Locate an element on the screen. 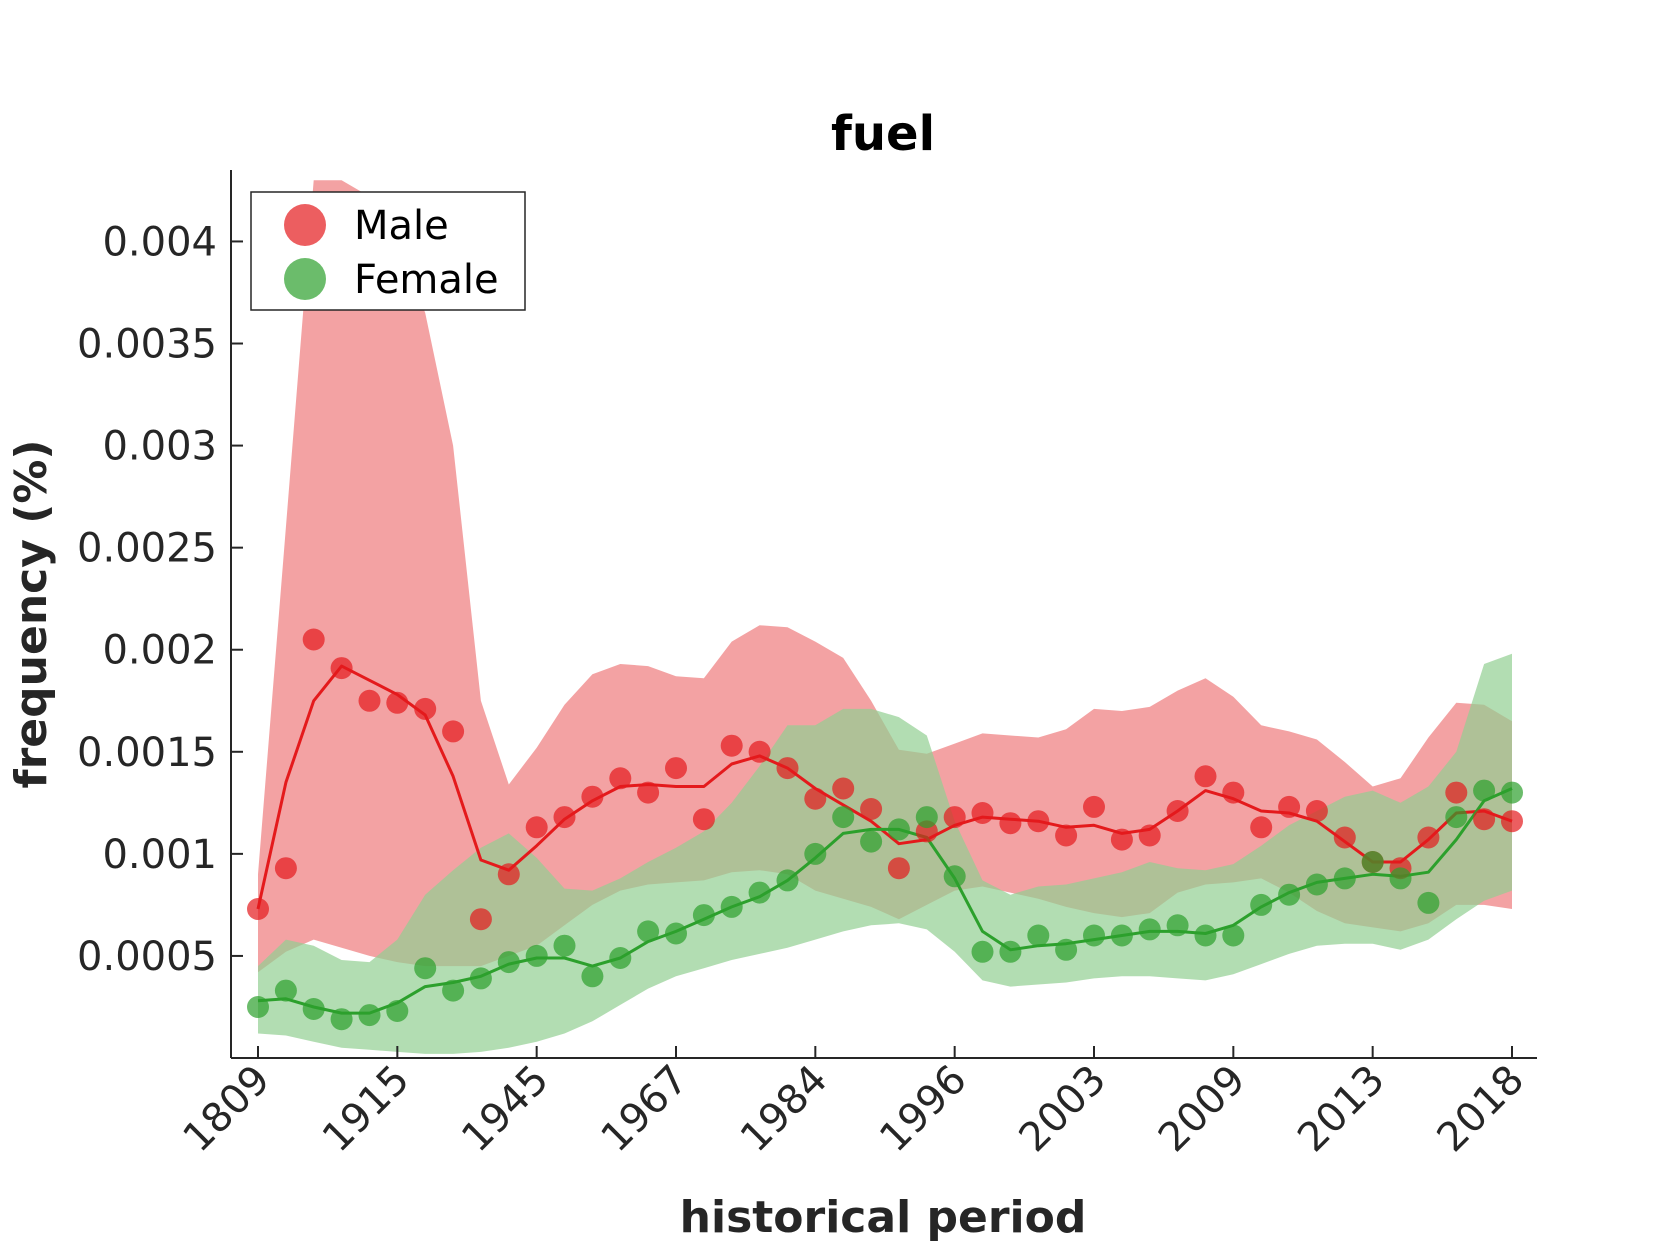 The height and width of the screenshot is (1260, 1680). y-tick-label: 0.0035 is located at coordinates (147, 345).